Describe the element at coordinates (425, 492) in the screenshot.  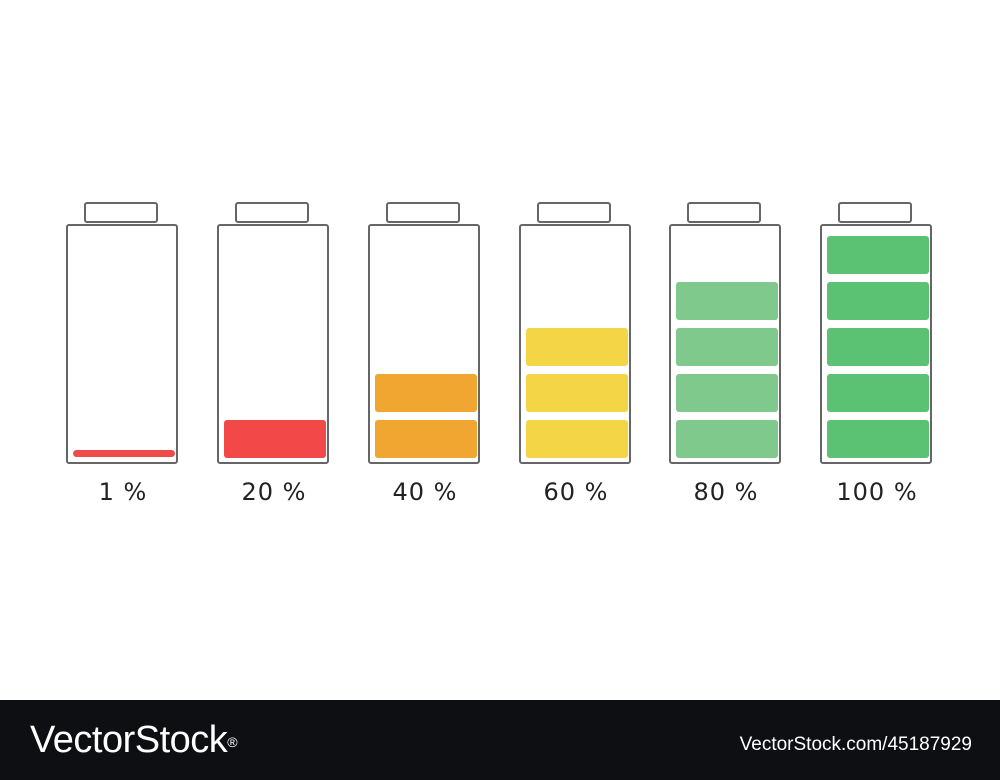
I see `battery-label: 40 %` at that location.